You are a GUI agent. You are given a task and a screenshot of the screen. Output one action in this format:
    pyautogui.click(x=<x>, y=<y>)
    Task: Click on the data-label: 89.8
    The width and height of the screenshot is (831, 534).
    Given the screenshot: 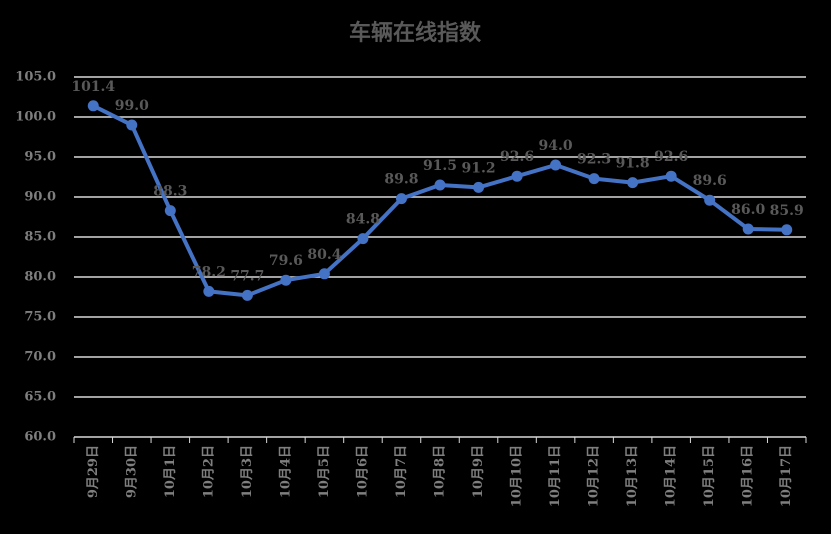 What is the action you would take?
    pyautogui.click(x=401, y=180)
    